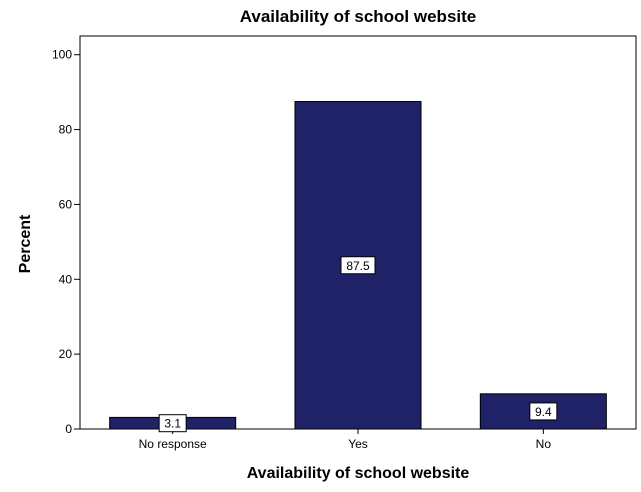  I want to click on x-tick-label: Yes, so click(358, 444).